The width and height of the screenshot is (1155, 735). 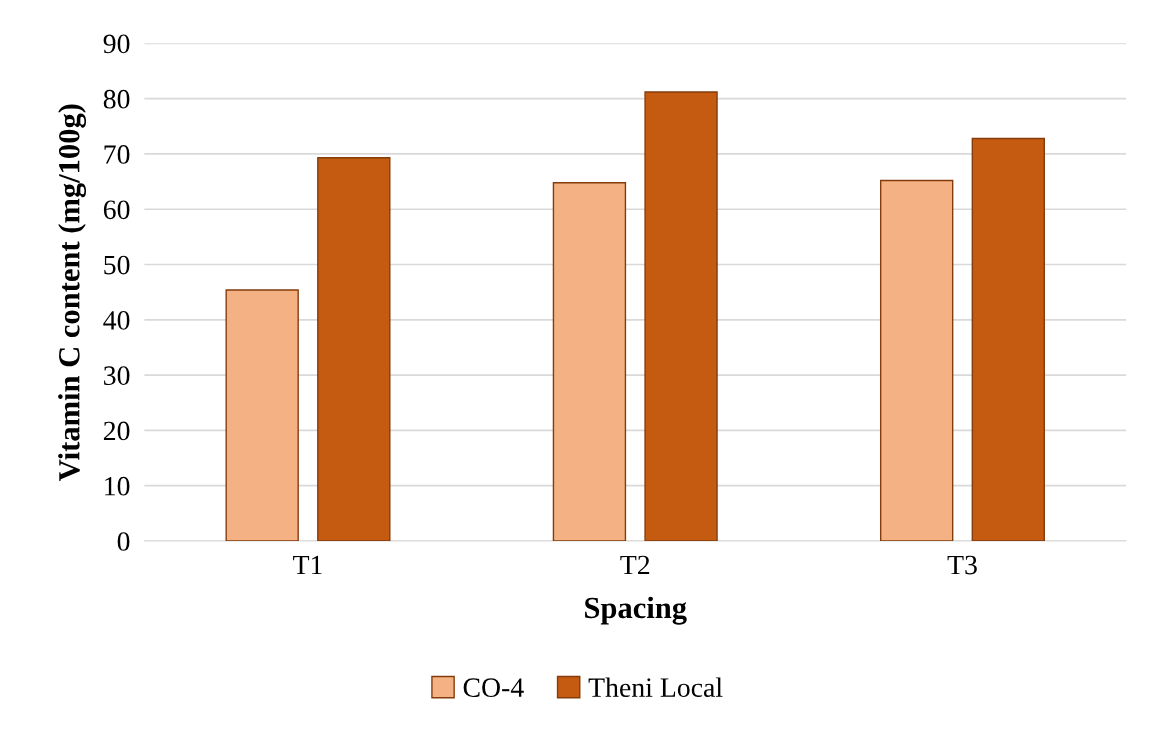 What do you see at coordinates (962, 565) in the screenshot?
I see `x-tick-label: T3` at bounding box center [962, 565].